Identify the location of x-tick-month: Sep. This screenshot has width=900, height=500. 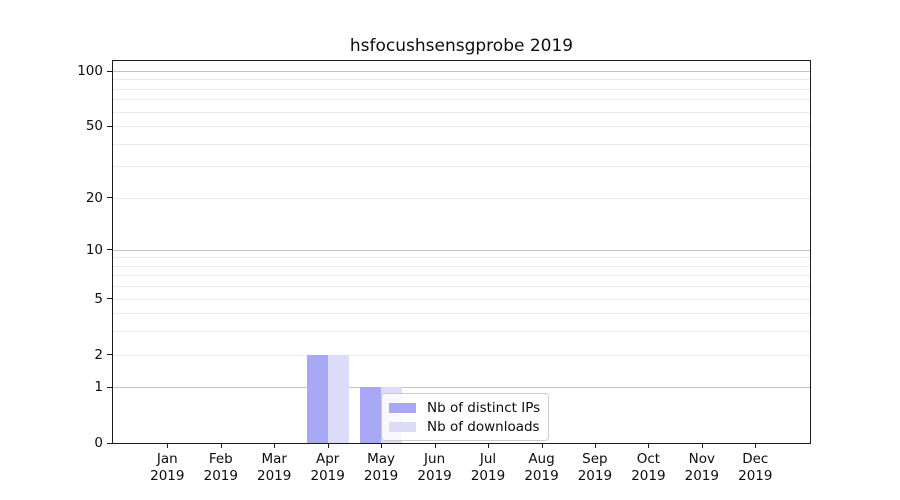
(595, 459).